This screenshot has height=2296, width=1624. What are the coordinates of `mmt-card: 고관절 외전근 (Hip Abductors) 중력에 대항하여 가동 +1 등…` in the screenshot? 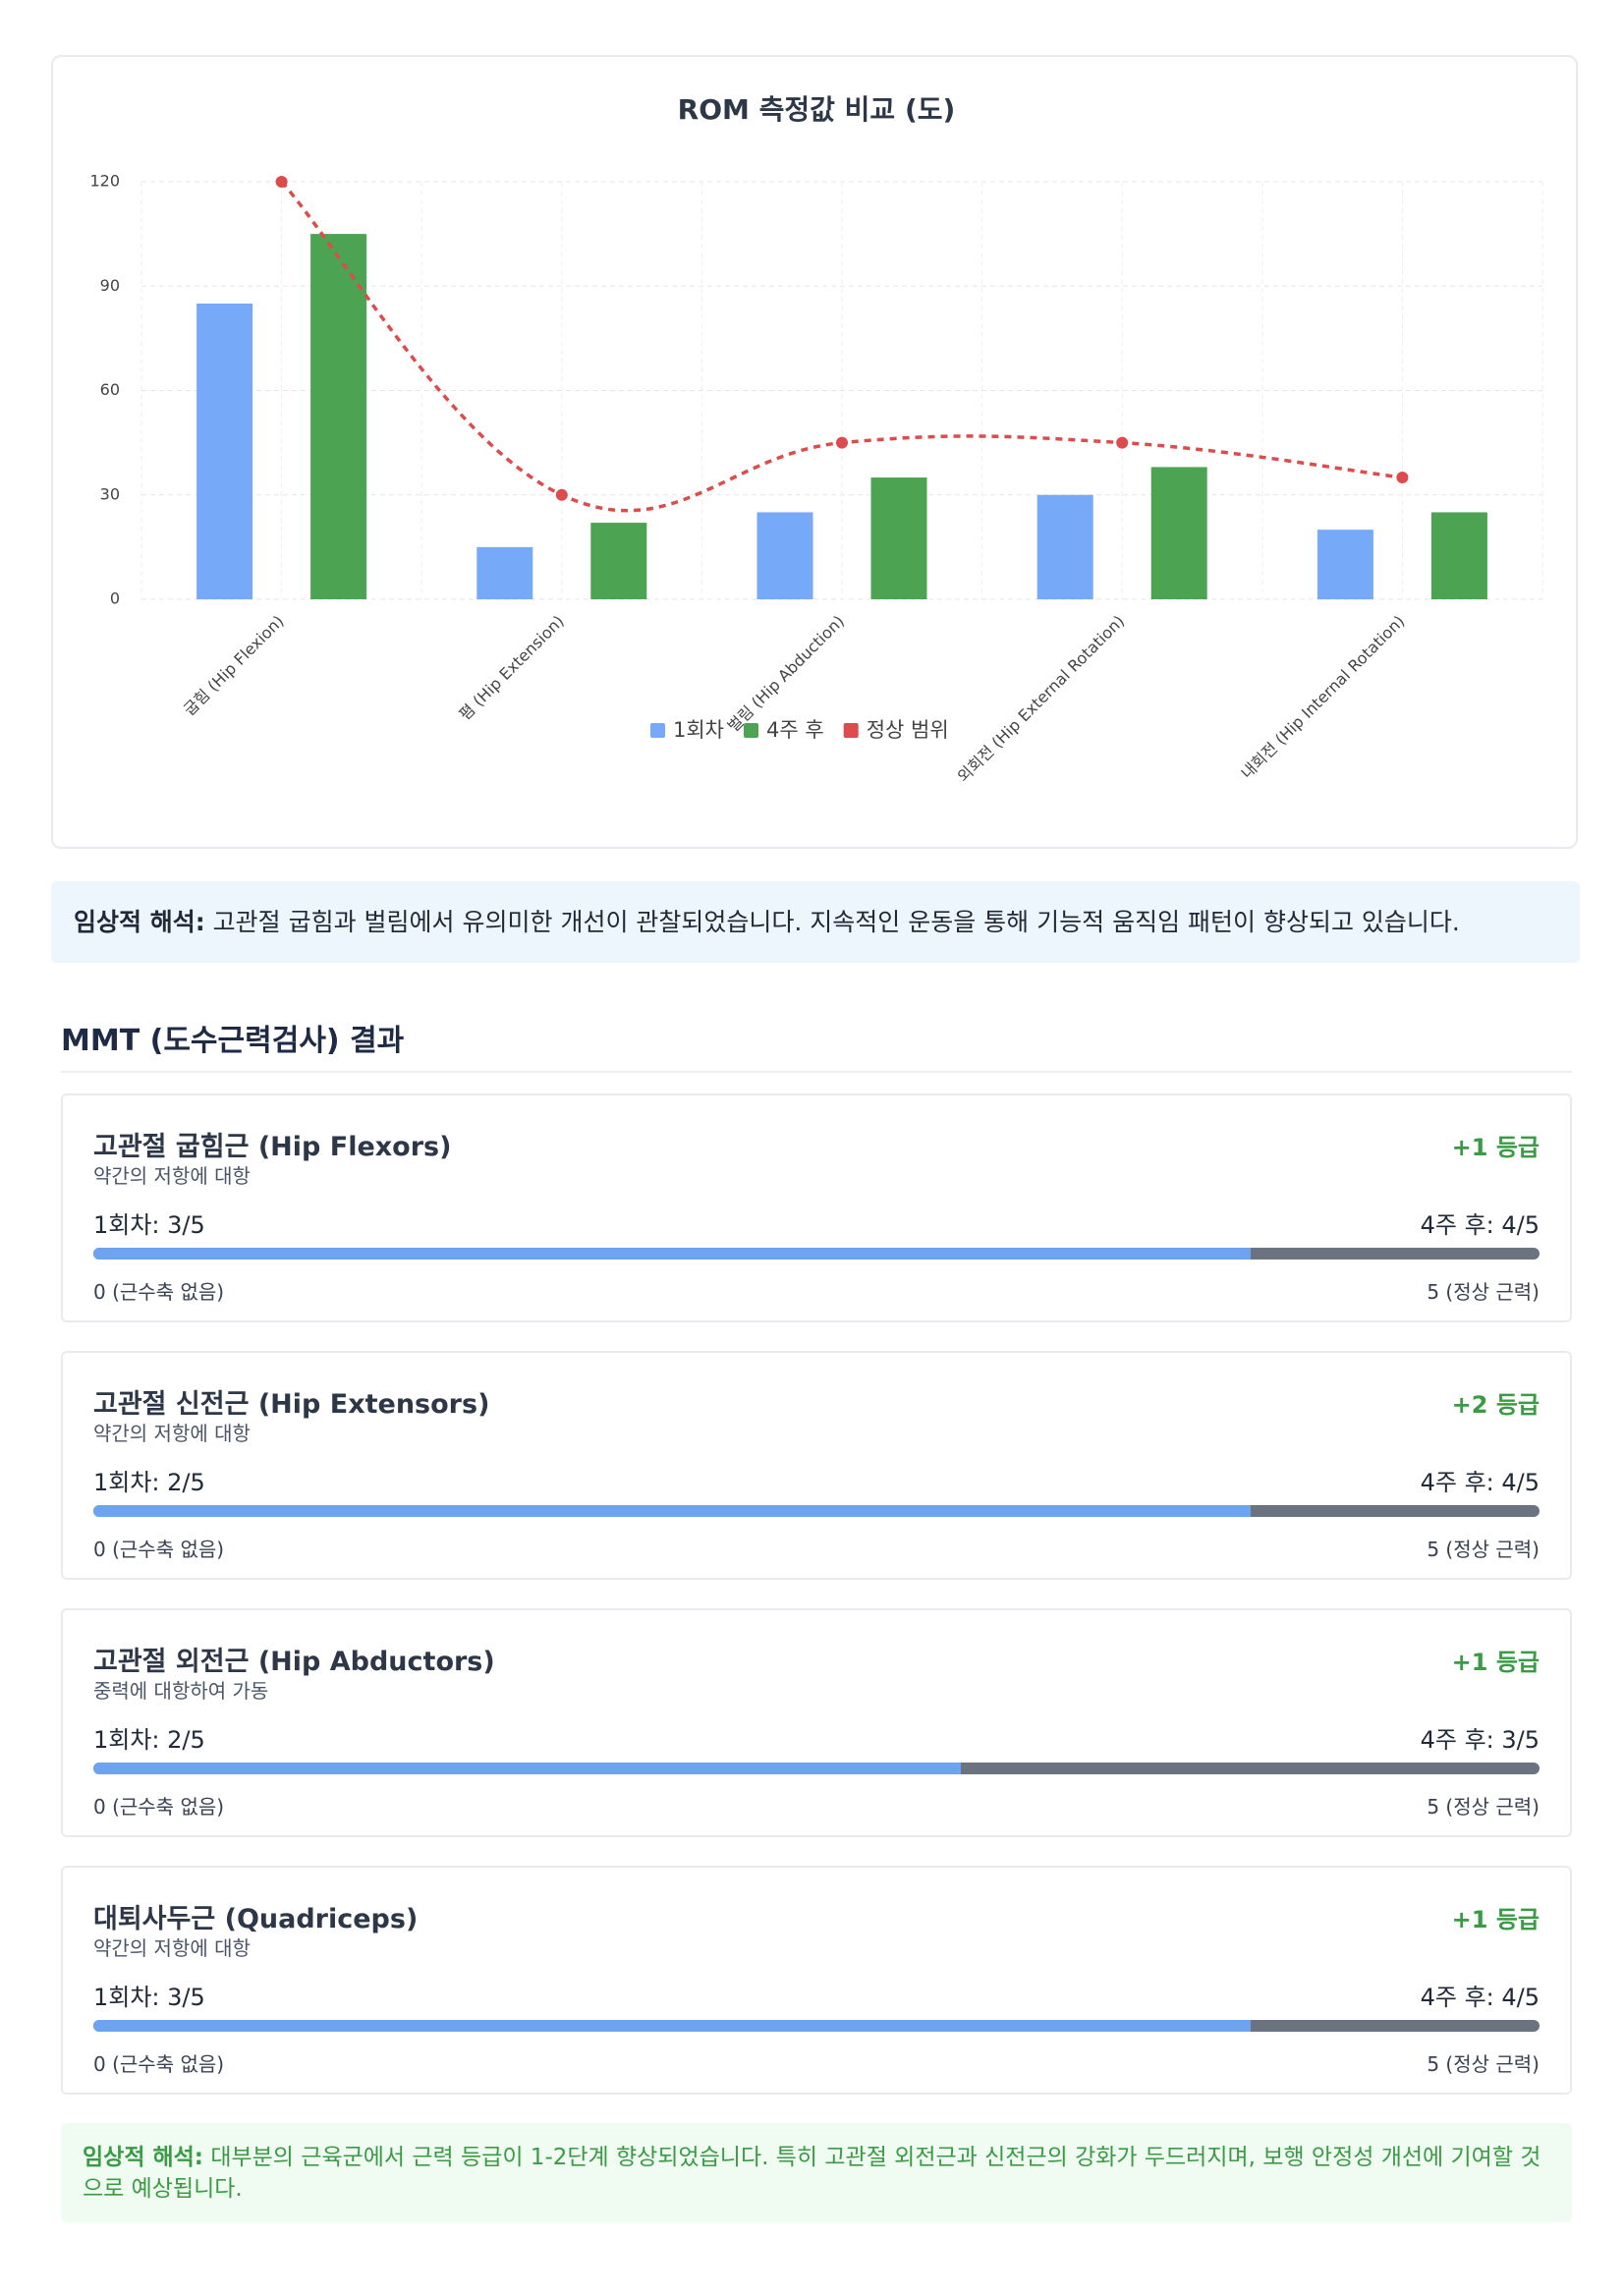 It's located at (816, 1722).